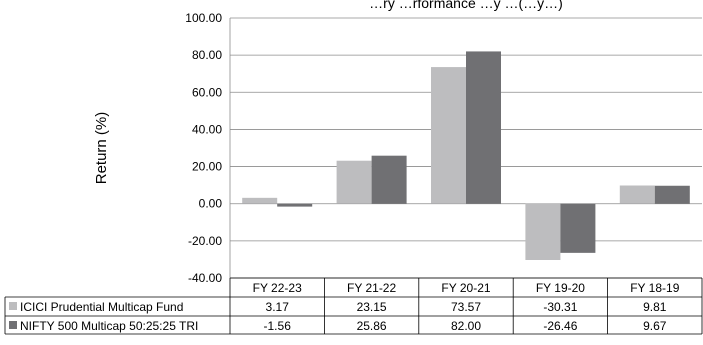  Describe the element at coordinates (560, 307) in the screenshot. I see `data-label: -30.31` at that location.